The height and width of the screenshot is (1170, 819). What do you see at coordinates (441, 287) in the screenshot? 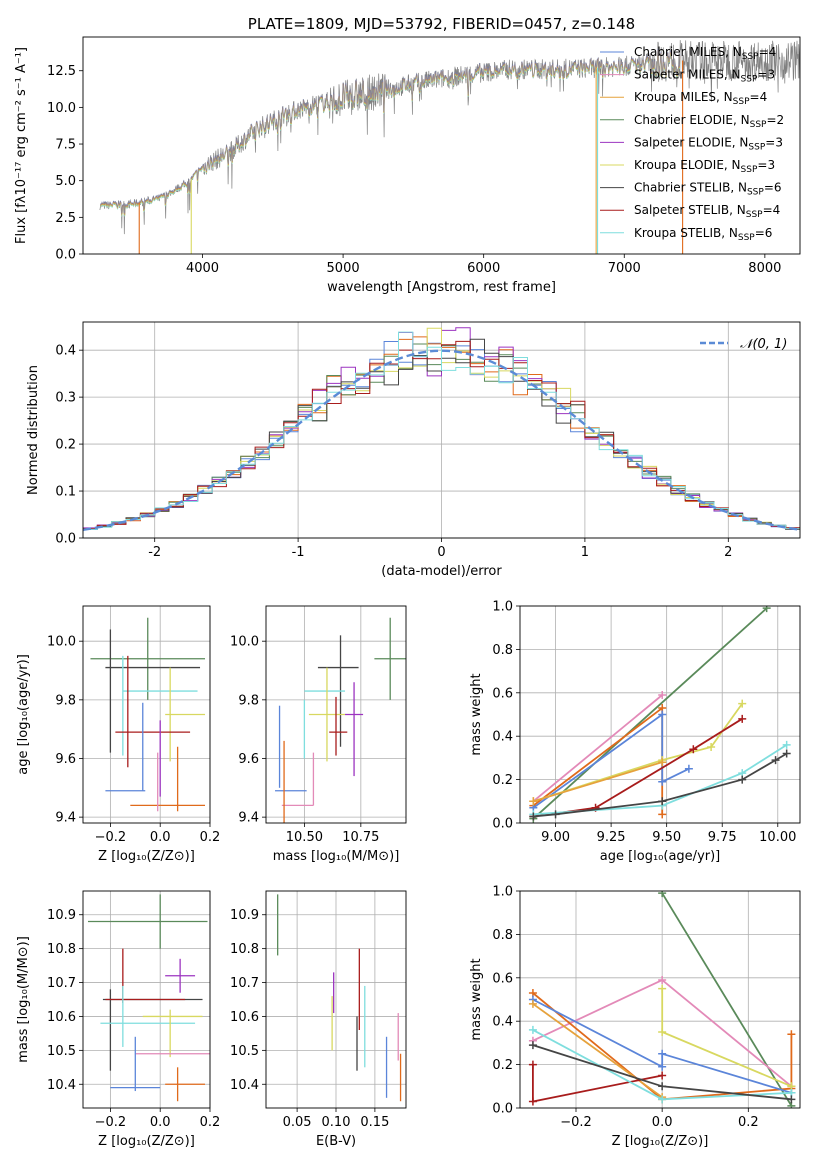
I see `x-axis-label: wavelength [Angstrom, rest frame]` at bounding box center [441, 287].